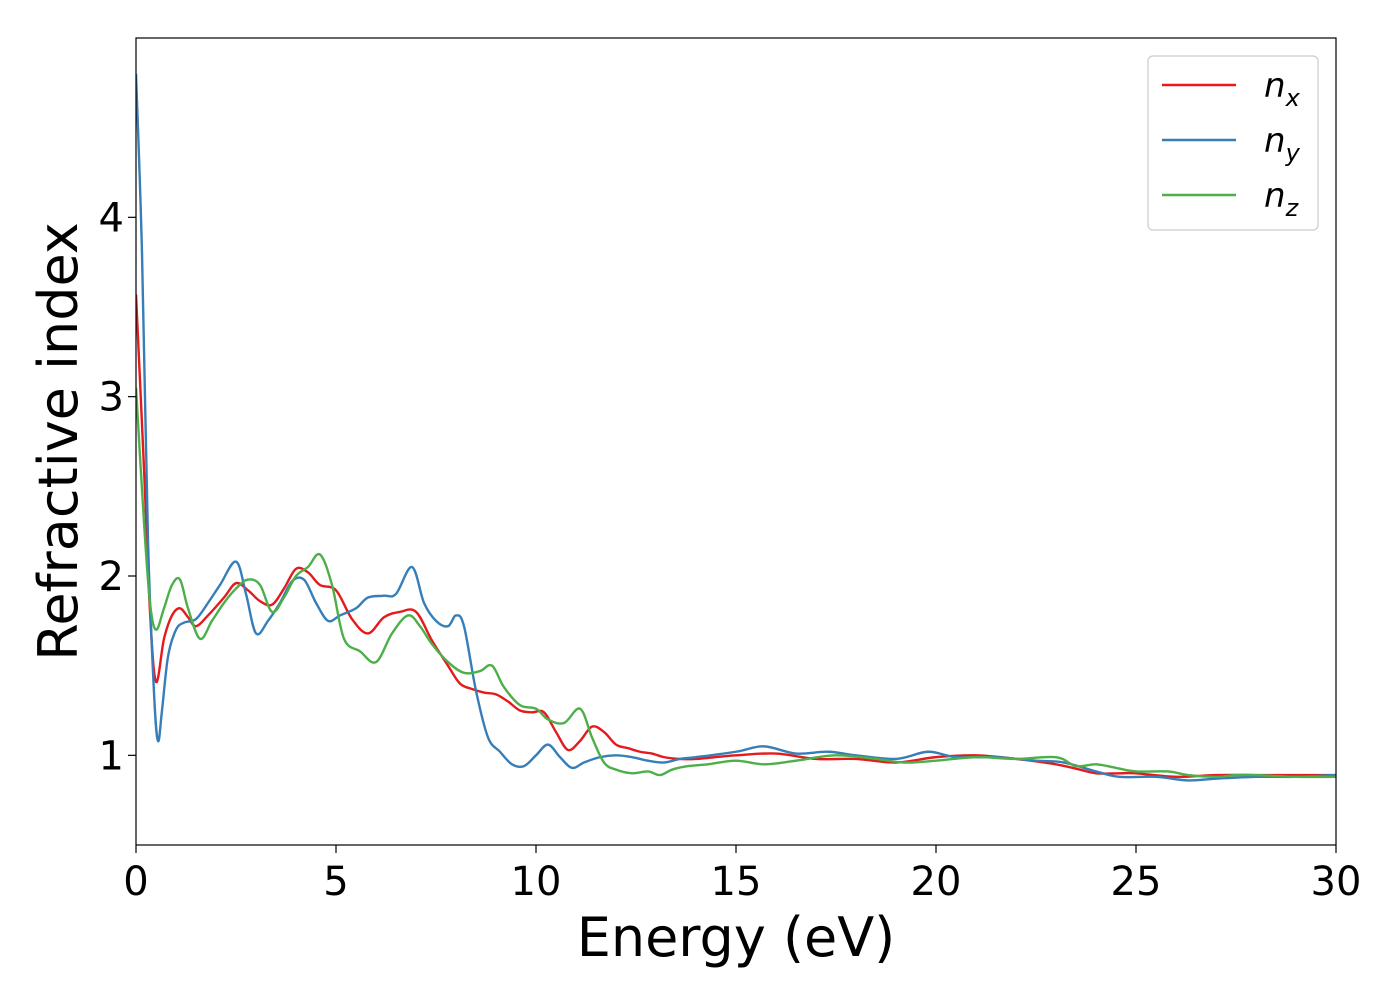 Image resolution: width=1400 pixels, height=1000 pixels. Describe the element at coordinates (1282, 199) in the screenshot. I see `legend-label: nz` at that location.